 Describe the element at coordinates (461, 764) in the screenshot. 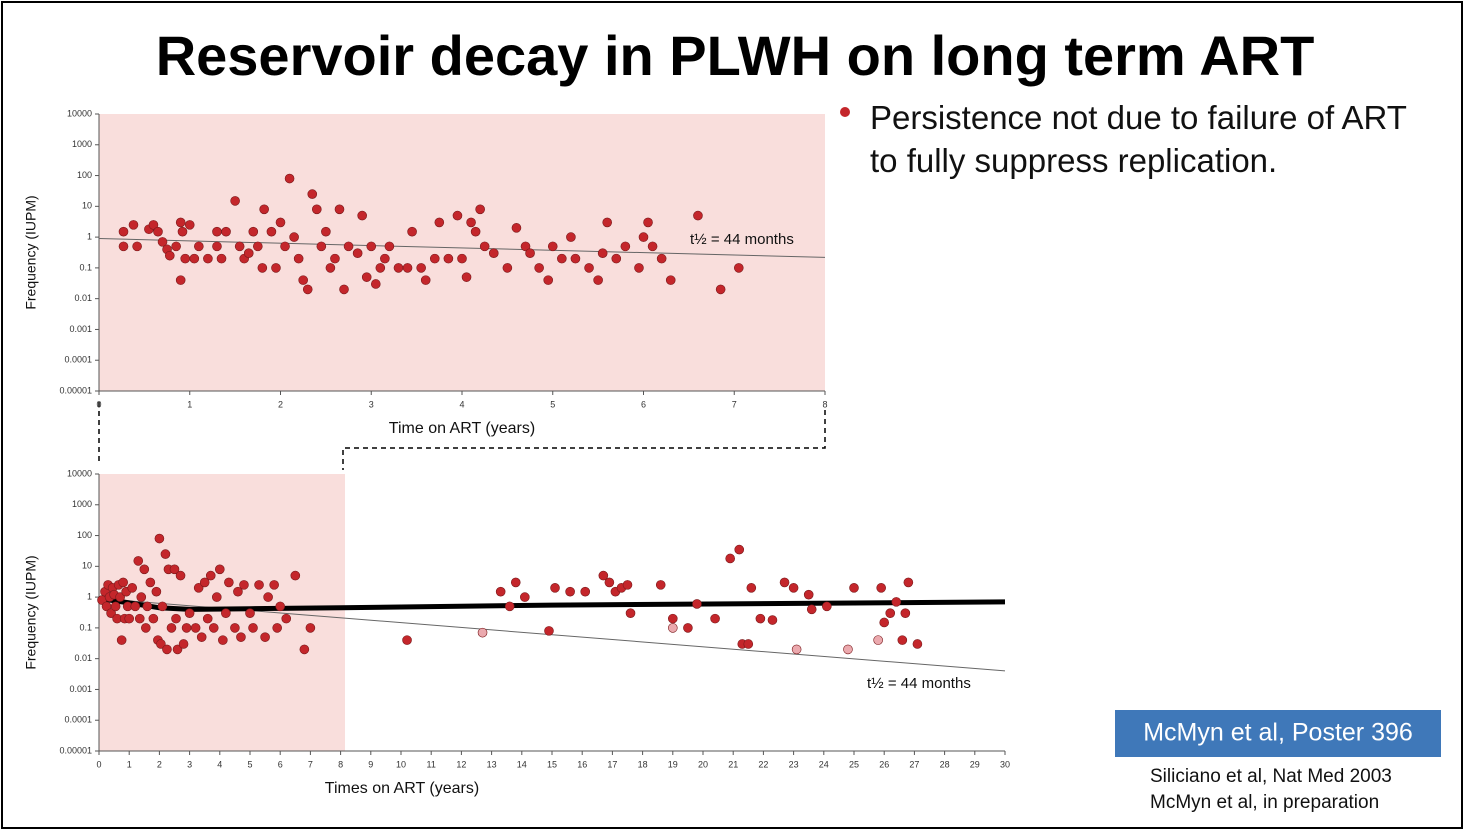

I see `x-tick-label: 12` at that location.